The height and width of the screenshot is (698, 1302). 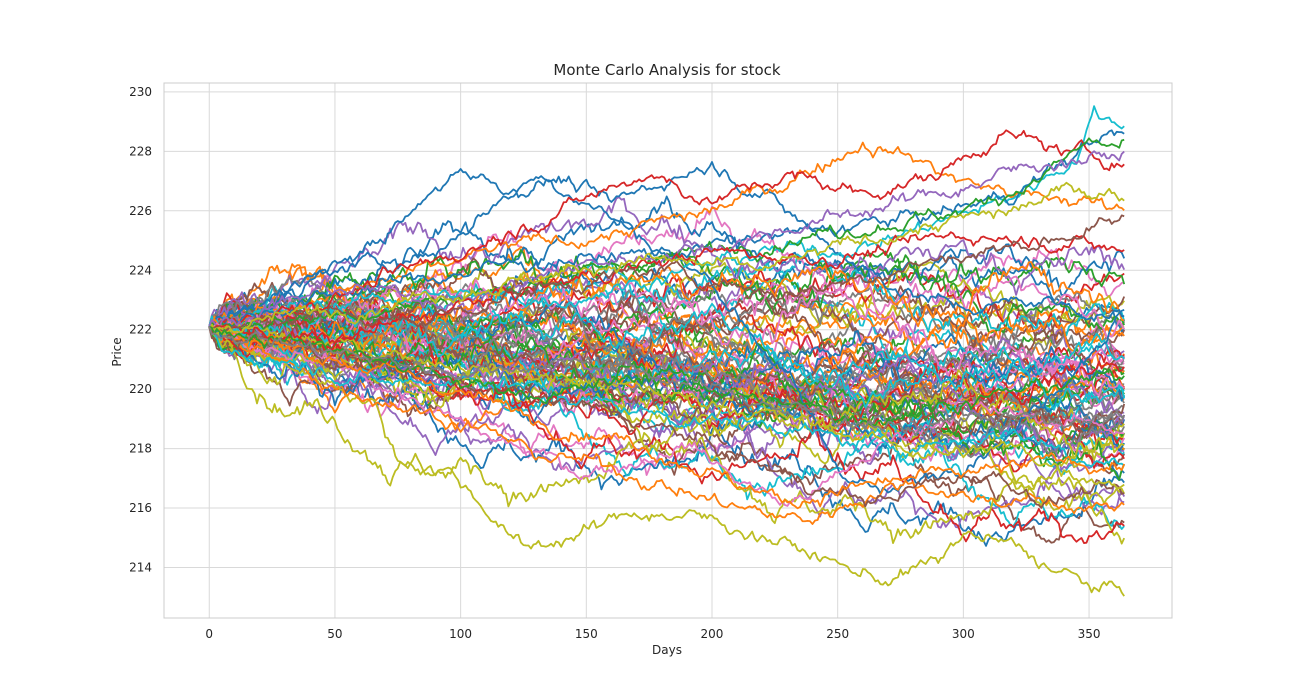 What do you see at coordinates (334, 634) in the screenshot?
I see `x-tick-label: 50` at bounding box center [334, 634].